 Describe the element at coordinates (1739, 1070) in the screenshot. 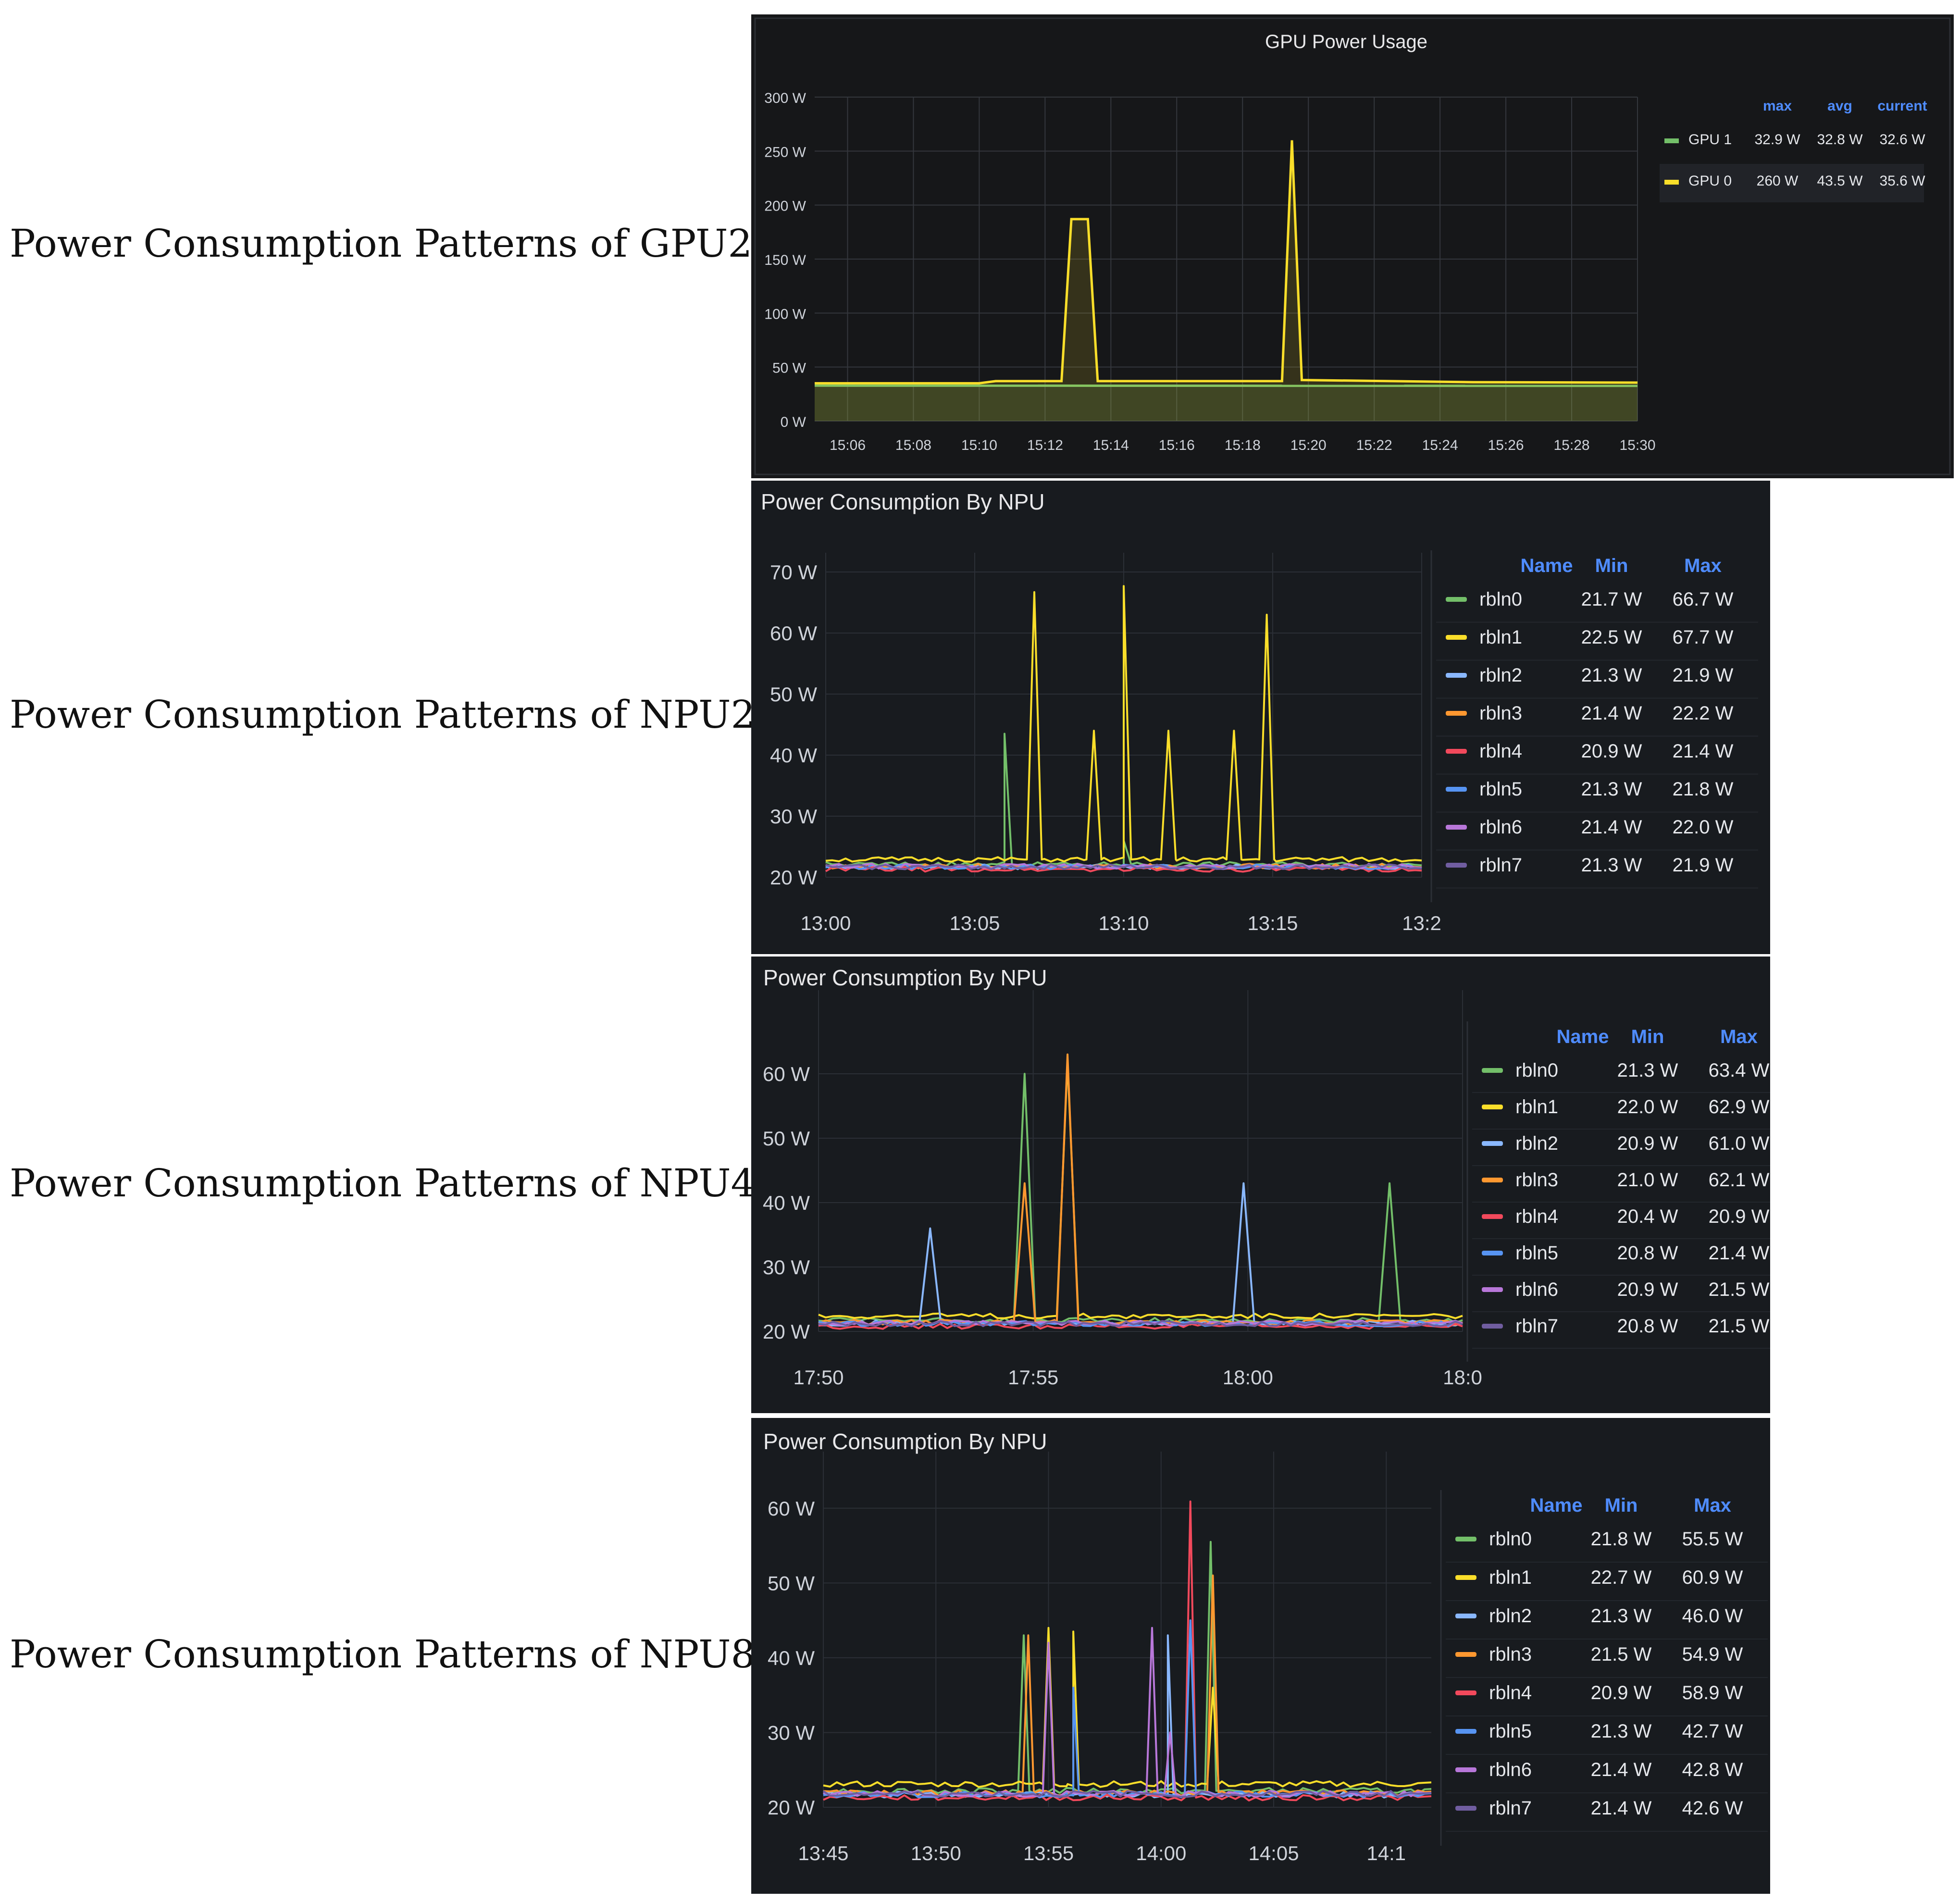

I see `legend-max: 63.4 W` at that location.